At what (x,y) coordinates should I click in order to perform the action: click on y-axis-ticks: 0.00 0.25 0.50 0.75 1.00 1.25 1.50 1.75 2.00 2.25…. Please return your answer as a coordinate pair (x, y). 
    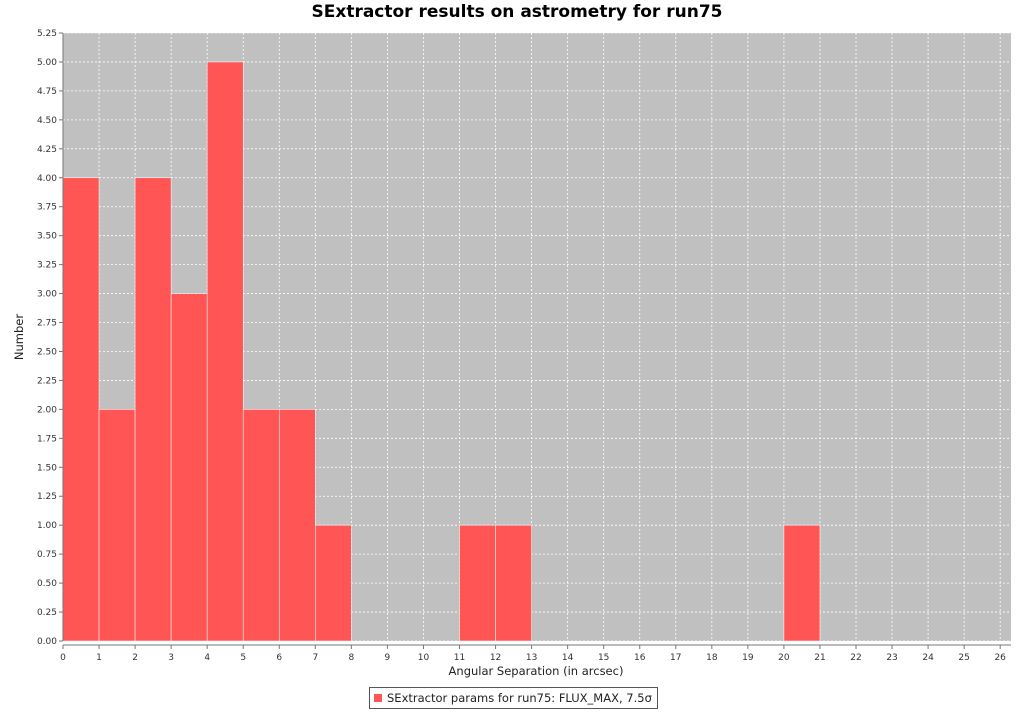
    Looking at the image, I should click on (50, 338).